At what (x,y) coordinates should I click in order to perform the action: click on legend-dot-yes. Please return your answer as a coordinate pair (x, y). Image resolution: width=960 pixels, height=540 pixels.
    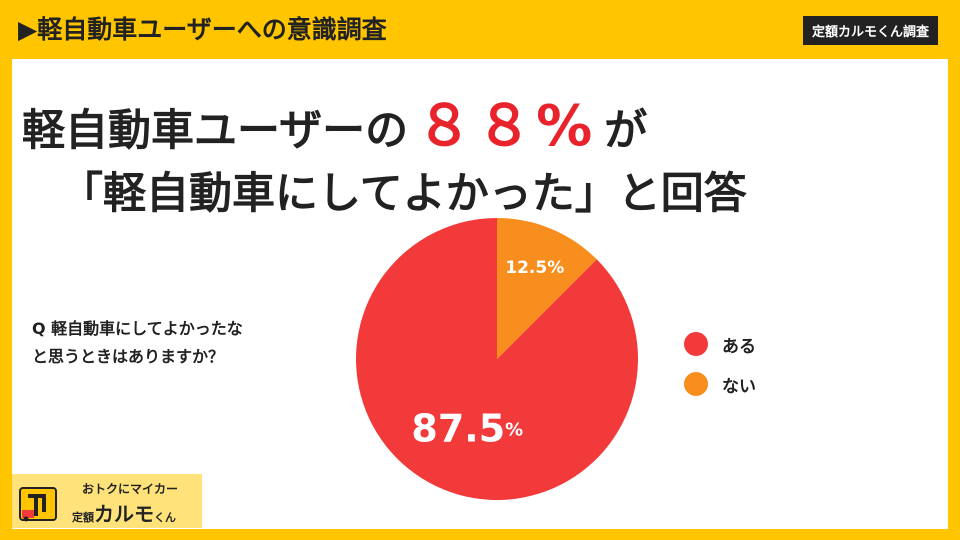
    Looking at the image, I should click on (696, 344).